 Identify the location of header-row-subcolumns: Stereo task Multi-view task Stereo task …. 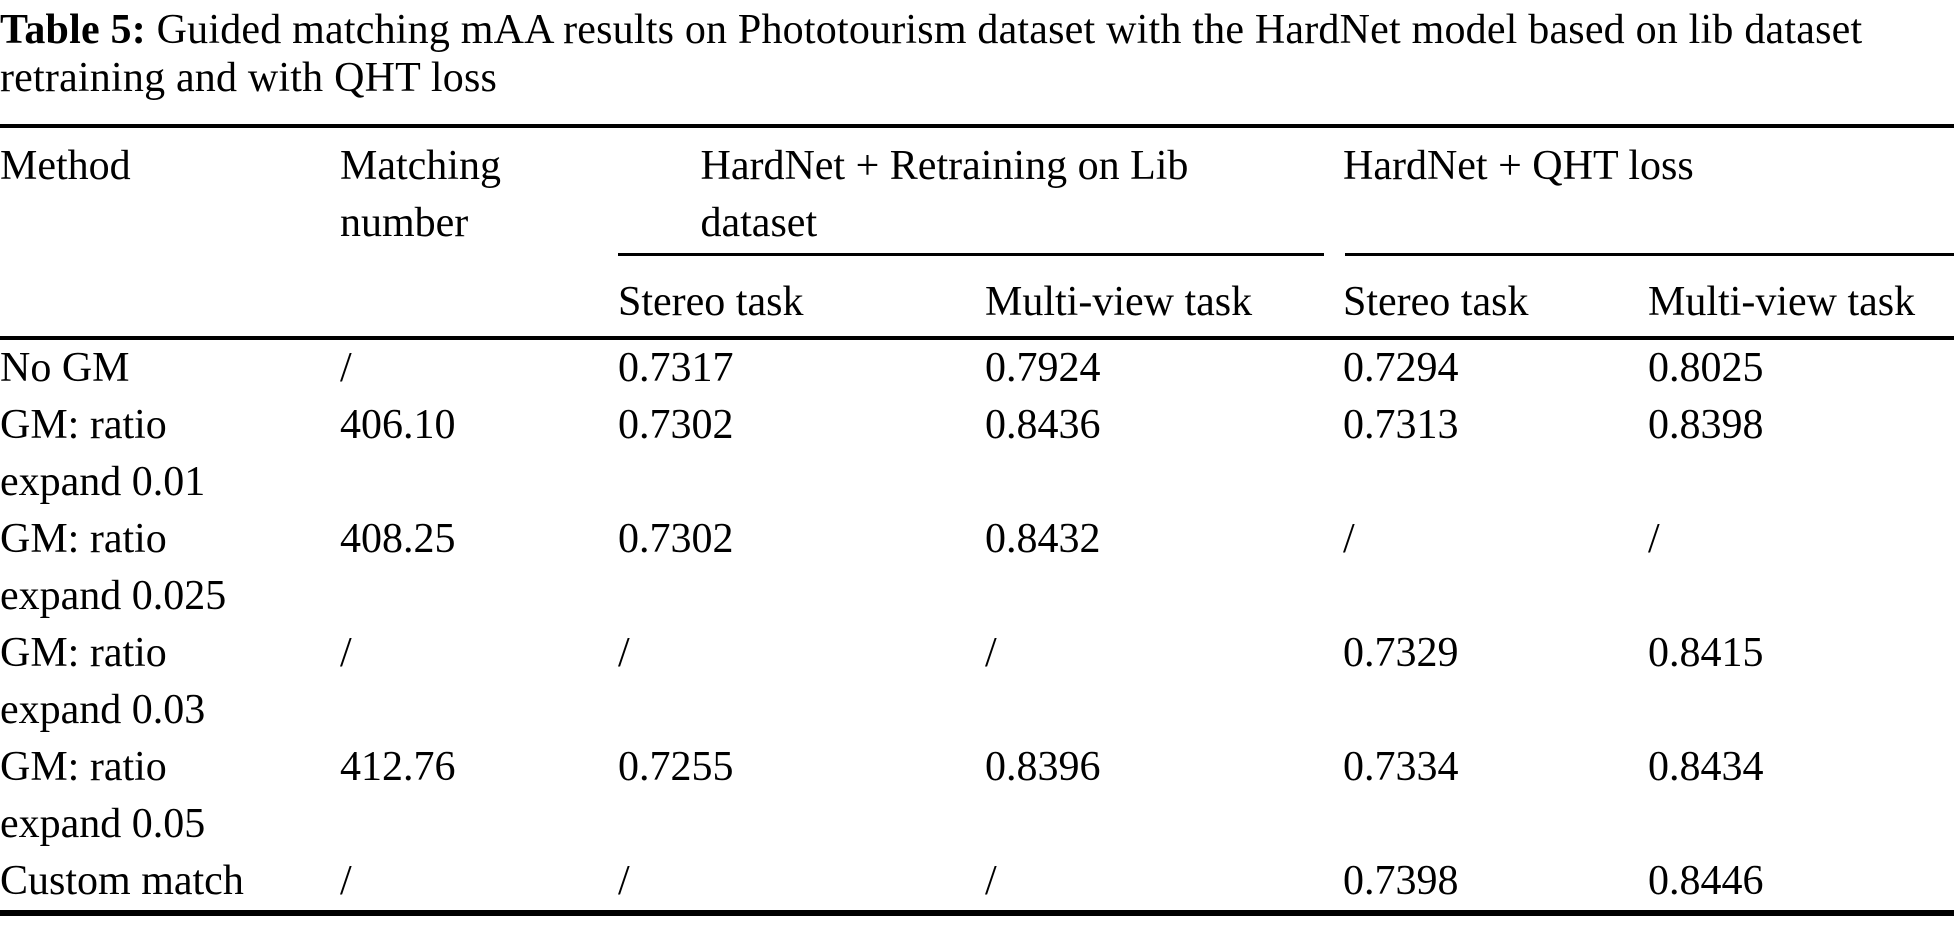
(977, 298).